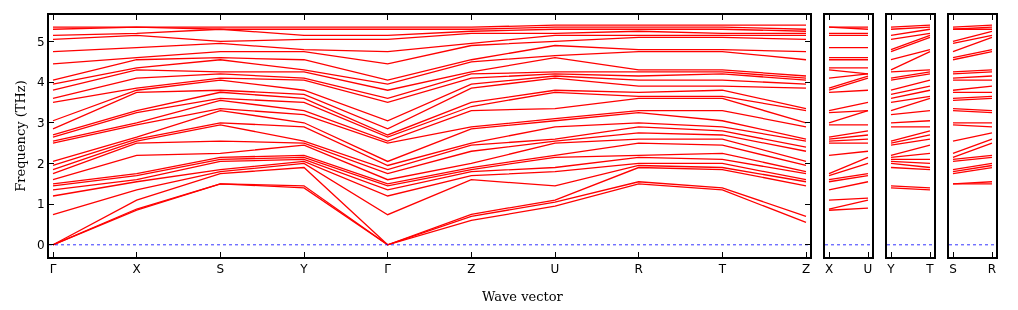 This screenshot has height=310, width=1018. I want to click on y-tick-label: 4, so click(40, 82).